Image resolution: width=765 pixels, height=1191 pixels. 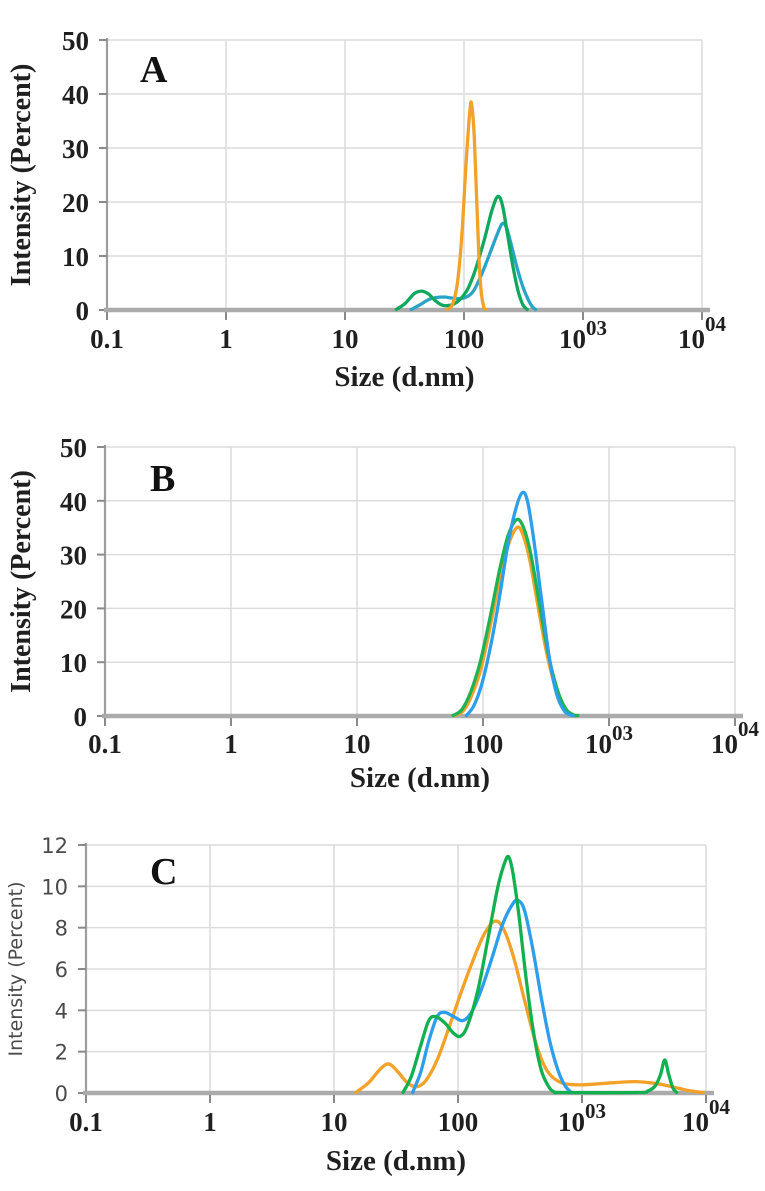 I want to click on y-tick-label: 4, so click(x=61, y=1011).